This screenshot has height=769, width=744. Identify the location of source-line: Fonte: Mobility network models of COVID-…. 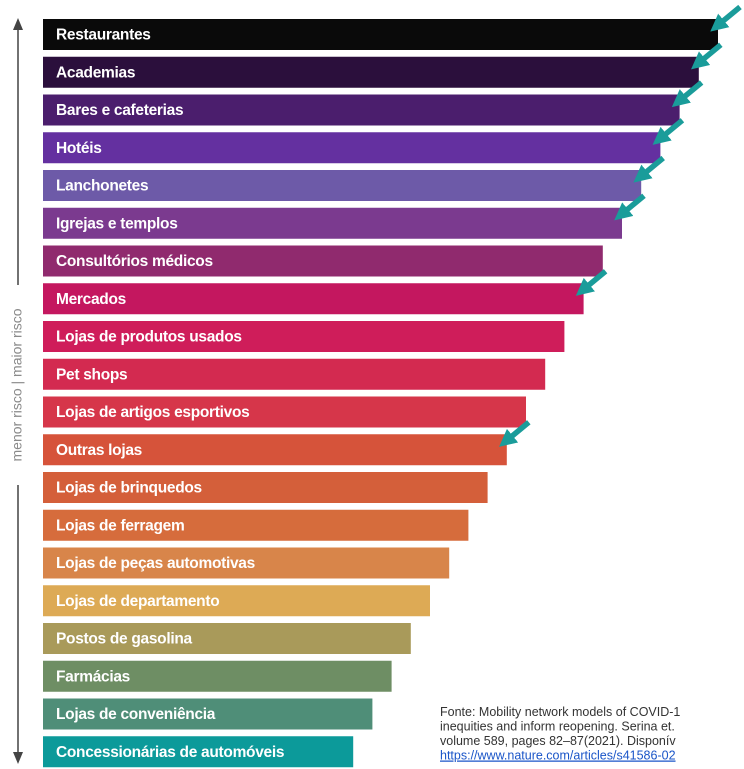
(560, 712).